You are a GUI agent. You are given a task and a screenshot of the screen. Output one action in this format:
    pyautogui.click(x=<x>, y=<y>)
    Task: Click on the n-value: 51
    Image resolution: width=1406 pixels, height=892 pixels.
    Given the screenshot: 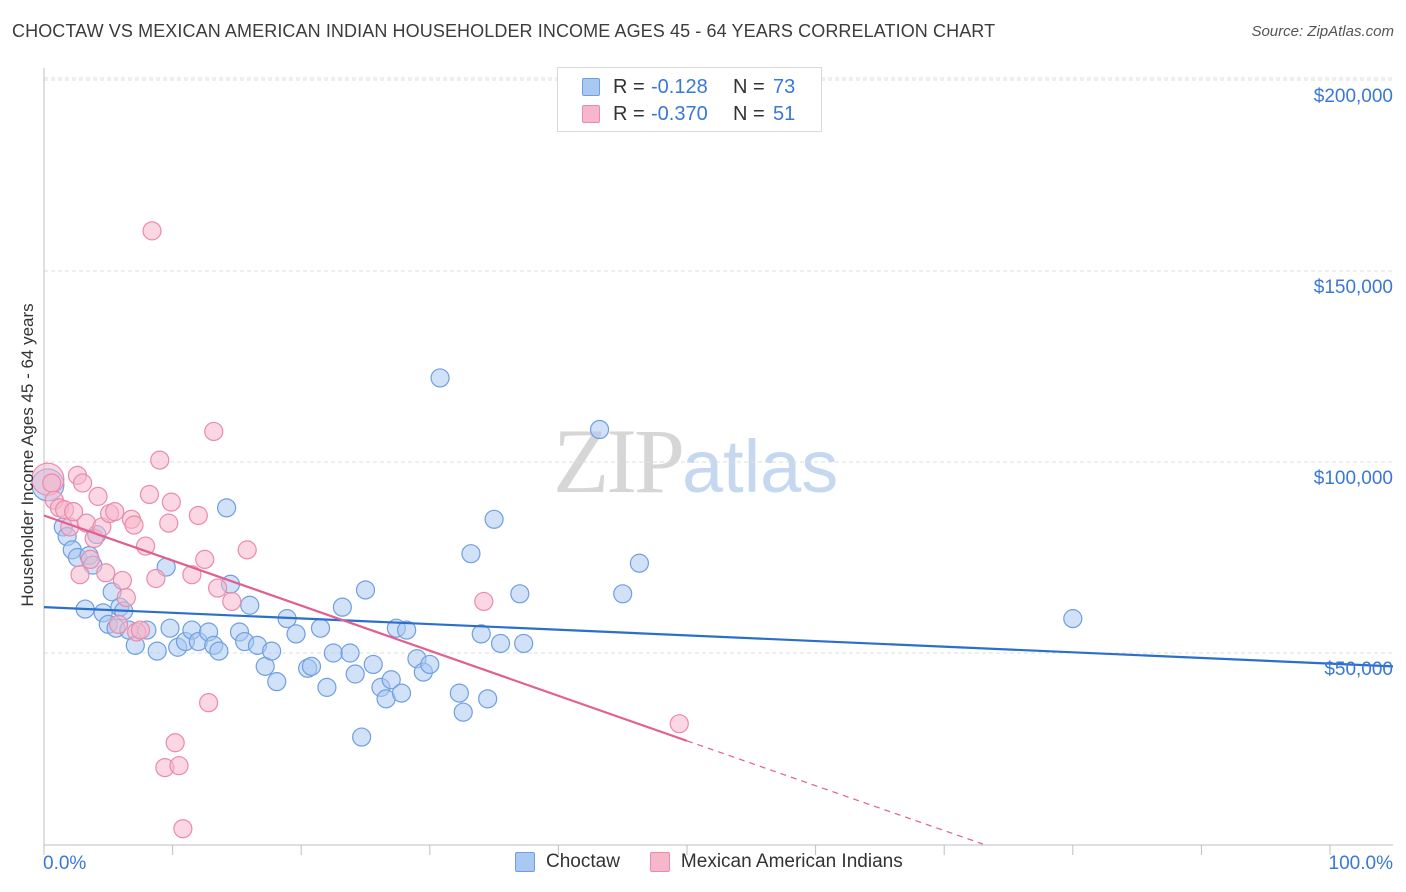 What is the action you would take?
    pyautogui.click(x=784, y=113)
    